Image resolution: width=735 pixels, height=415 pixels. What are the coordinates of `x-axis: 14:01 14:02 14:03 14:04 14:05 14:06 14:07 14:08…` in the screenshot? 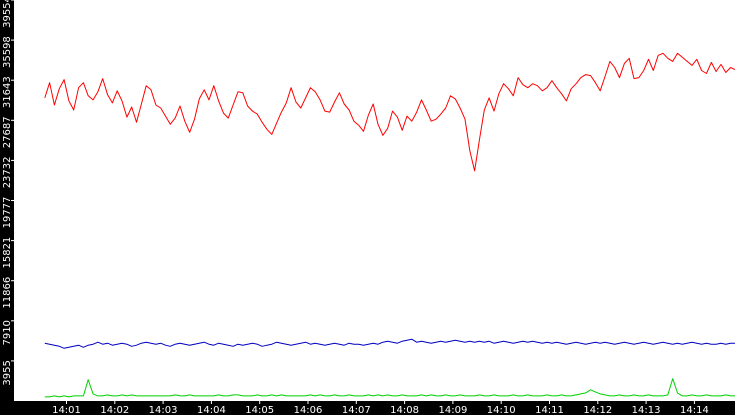 It's located at (380, 408).